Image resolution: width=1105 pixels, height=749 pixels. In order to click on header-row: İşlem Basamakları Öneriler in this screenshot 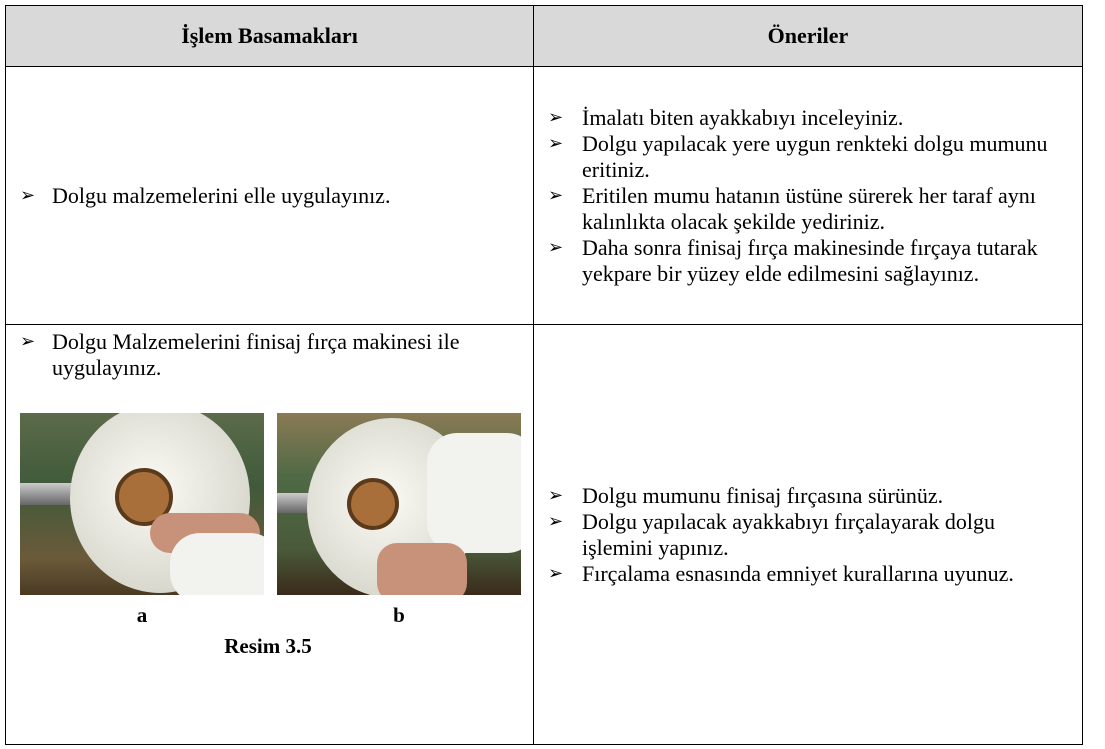, I will do `click(544, 36)`.